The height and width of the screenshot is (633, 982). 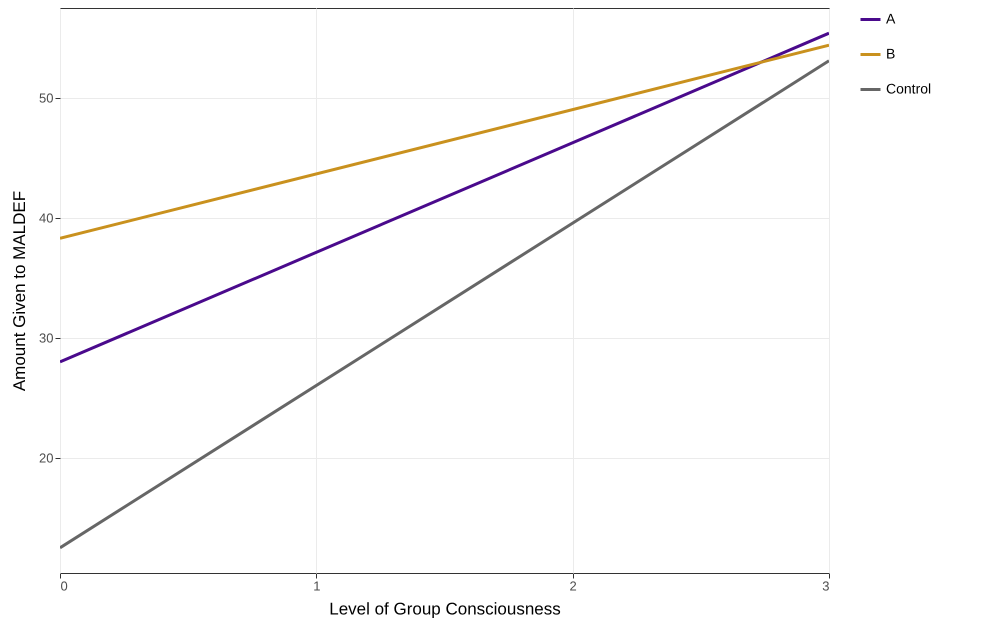 I want to click on y-tick-label: 50, so click(x=46, y=98).